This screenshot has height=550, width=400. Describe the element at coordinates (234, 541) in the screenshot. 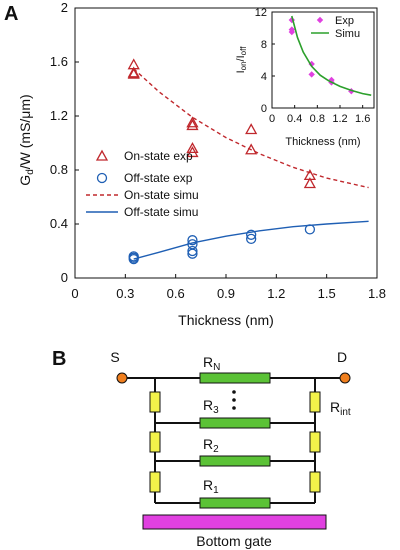

I see `bottom-gate-label: Bottom gate` at that location.